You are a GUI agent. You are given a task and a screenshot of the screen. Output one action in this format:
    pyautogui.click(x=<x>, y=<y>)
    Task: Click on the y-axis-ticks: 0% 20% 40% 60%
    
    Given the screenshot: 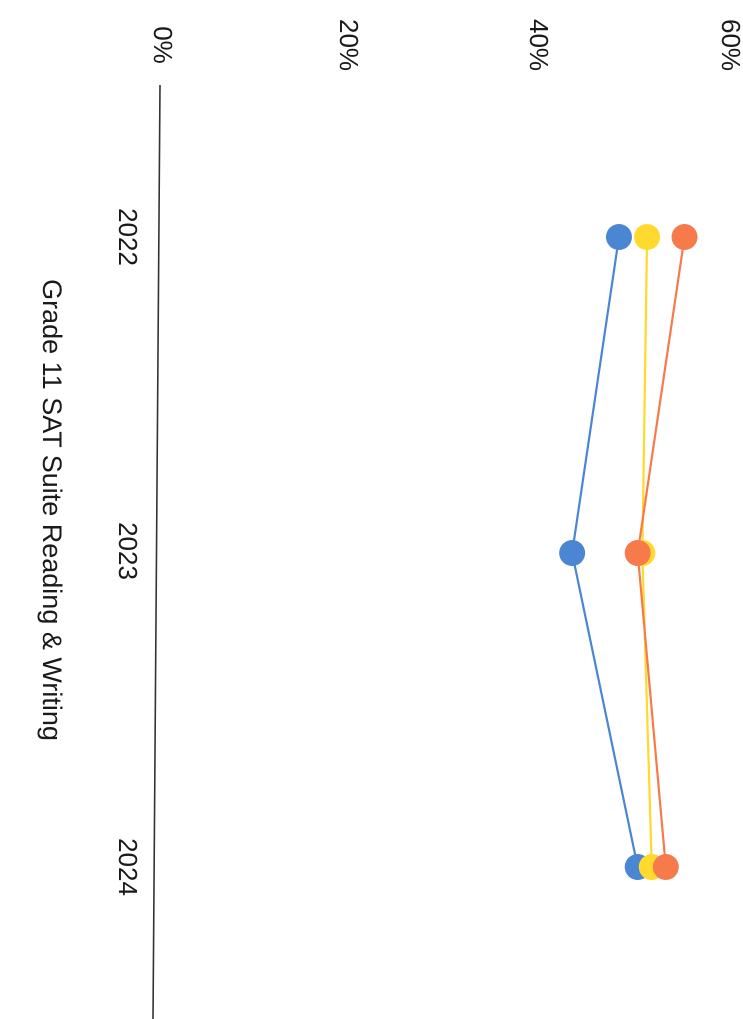 What is the action you would take?
    pyautogui.click(x=445, y=45)
    